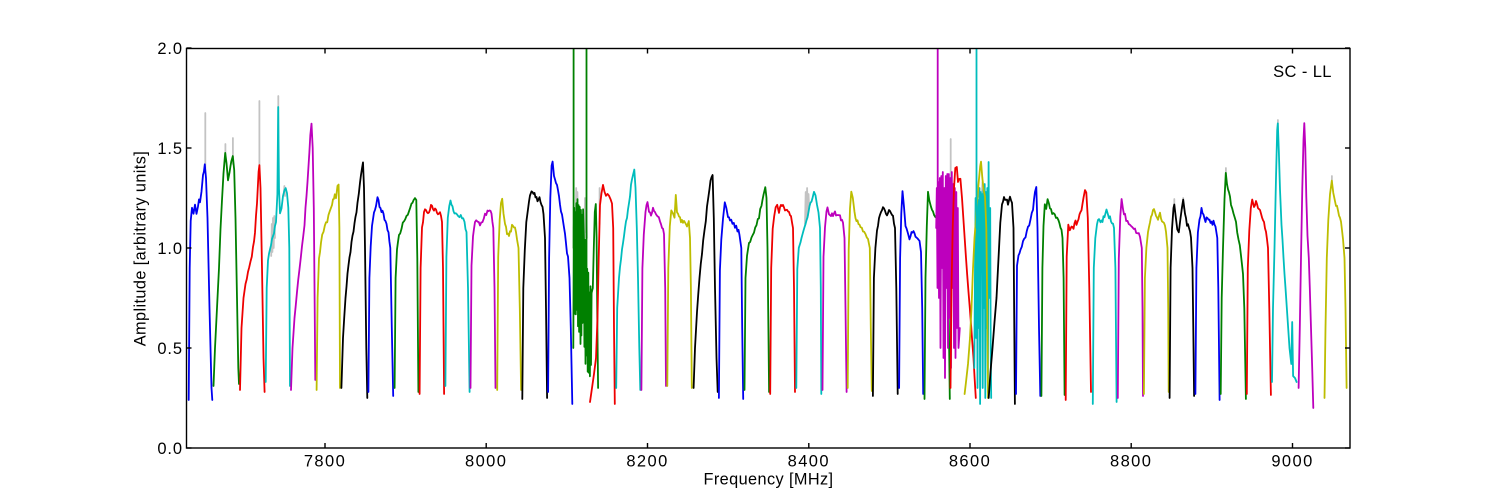 The width and height of the screenshot is (1500, 500). What do you see at coordinates (769, 480) in the screenshot?
I see `svg-text: Frequency [MHz]` at bounding box center [769, 480].